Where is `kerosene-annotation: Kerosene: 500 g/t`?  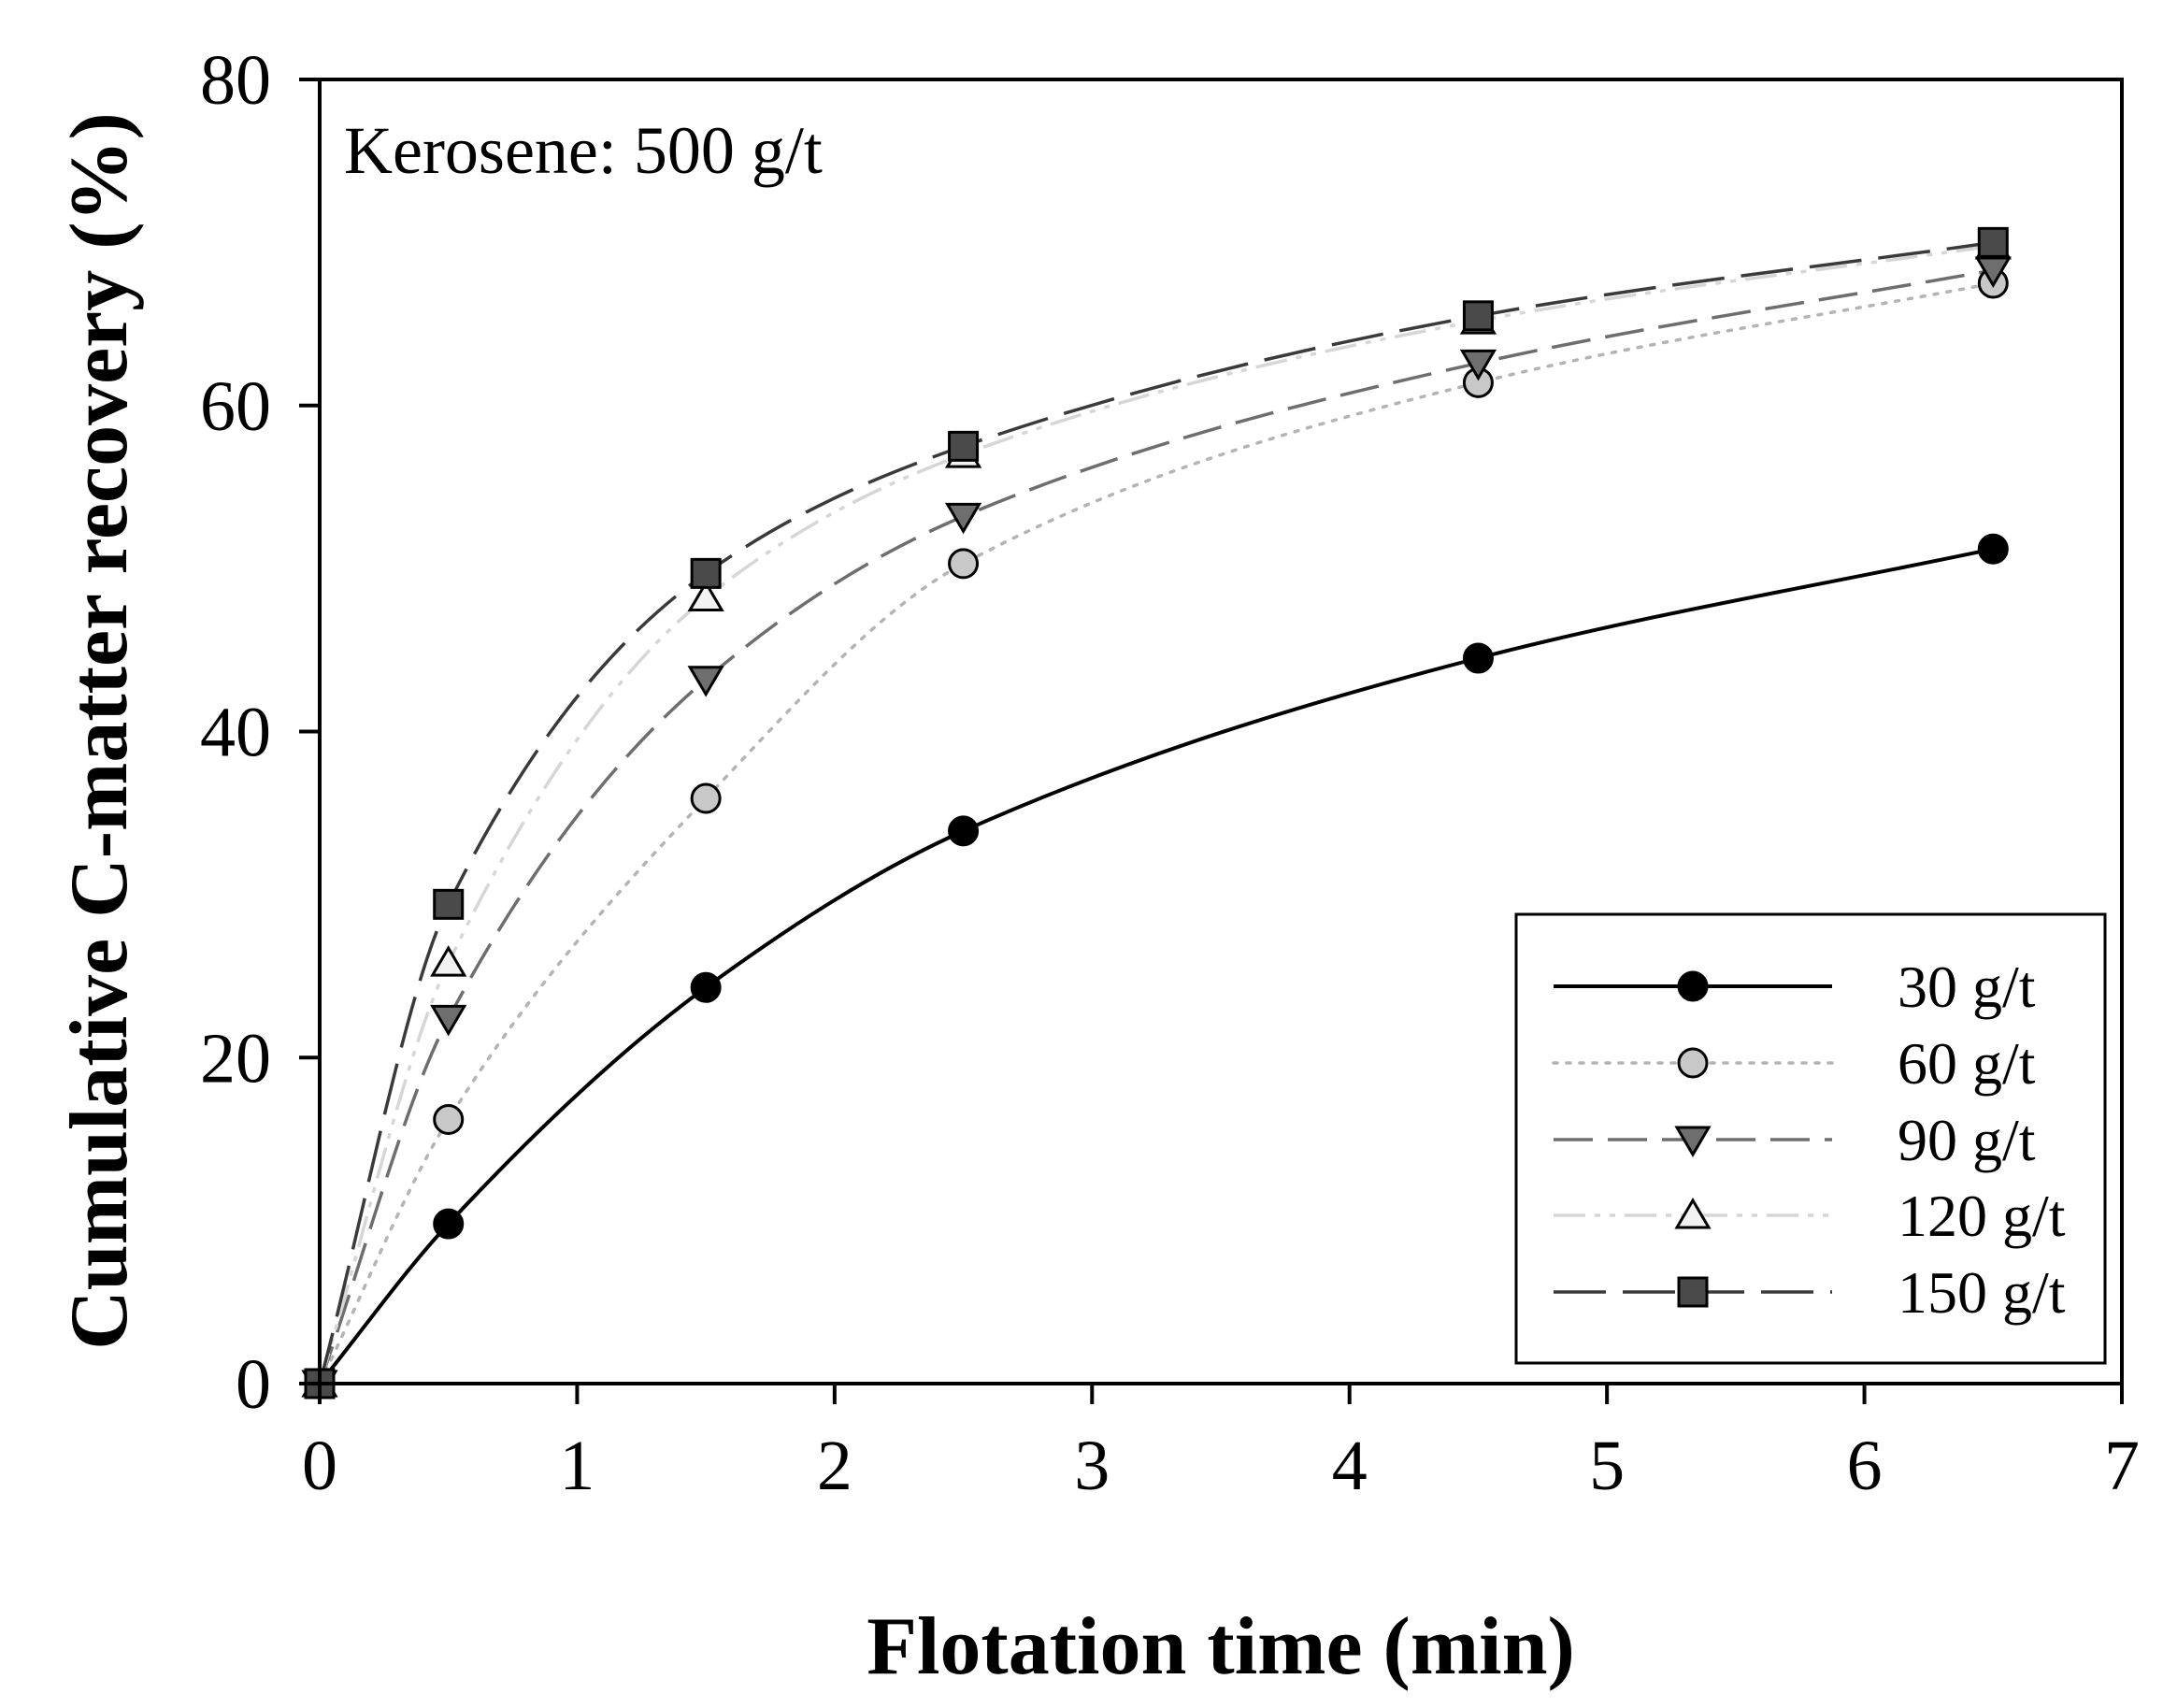 kerosene-annotation: Kerosene: 500 g/t is located at coordinates (583, 150).